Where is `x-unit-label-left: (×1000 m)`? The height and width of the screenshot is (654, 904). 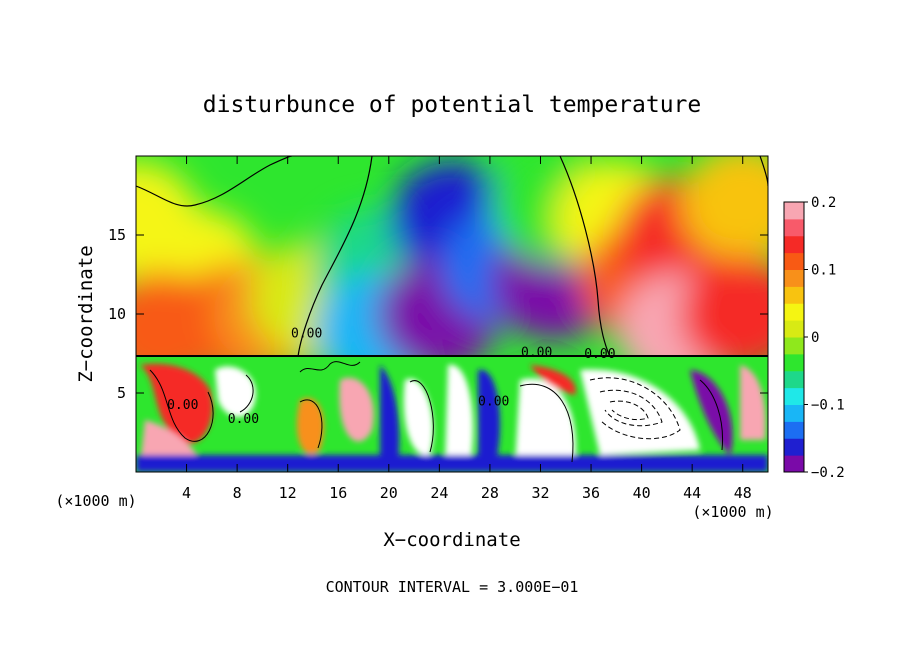 x-unit-label-left: (×1000 m) is located at coordinates (95, 501).